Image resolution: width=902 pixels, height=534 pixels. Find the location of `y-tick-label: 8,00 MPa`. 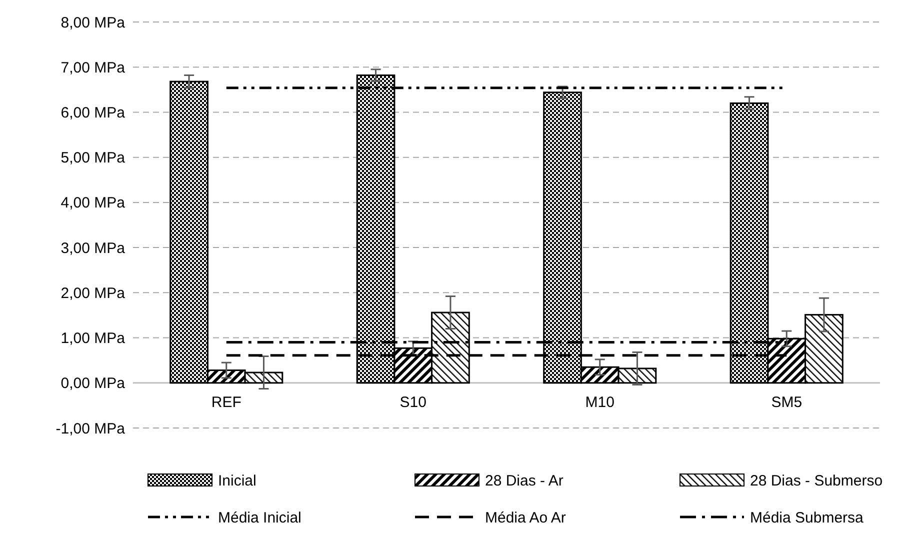

y-tick-label: 8,00 MPa is located at coordinates (93, 23).